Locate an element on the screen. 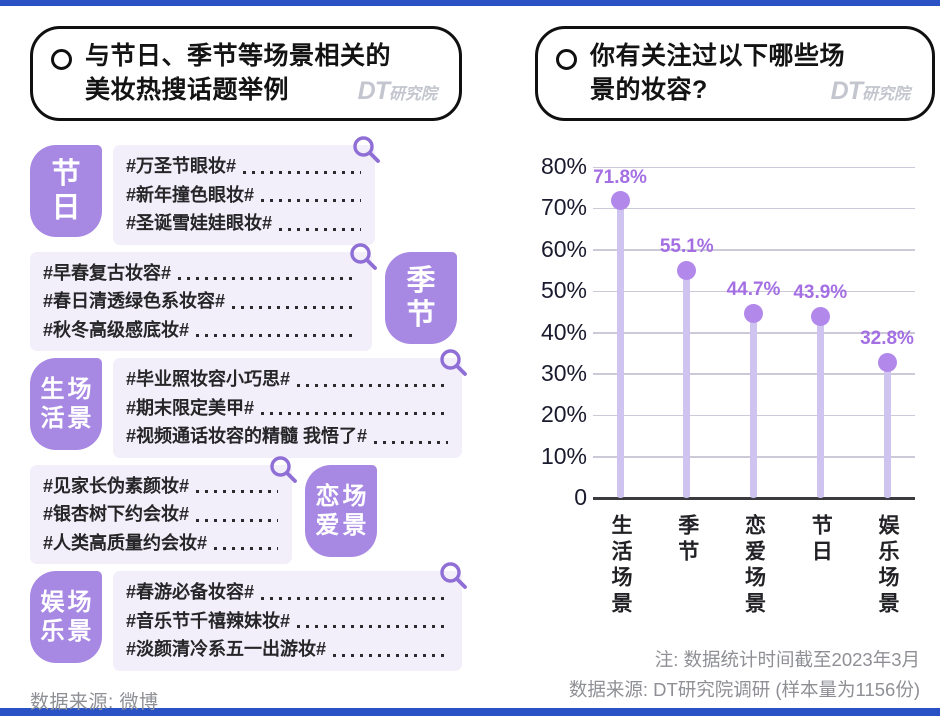 Image resolution: width=940 pixels, height=716 pixels. topic-text: #人类高质量约会妆# is located at coordinates (125, 542).